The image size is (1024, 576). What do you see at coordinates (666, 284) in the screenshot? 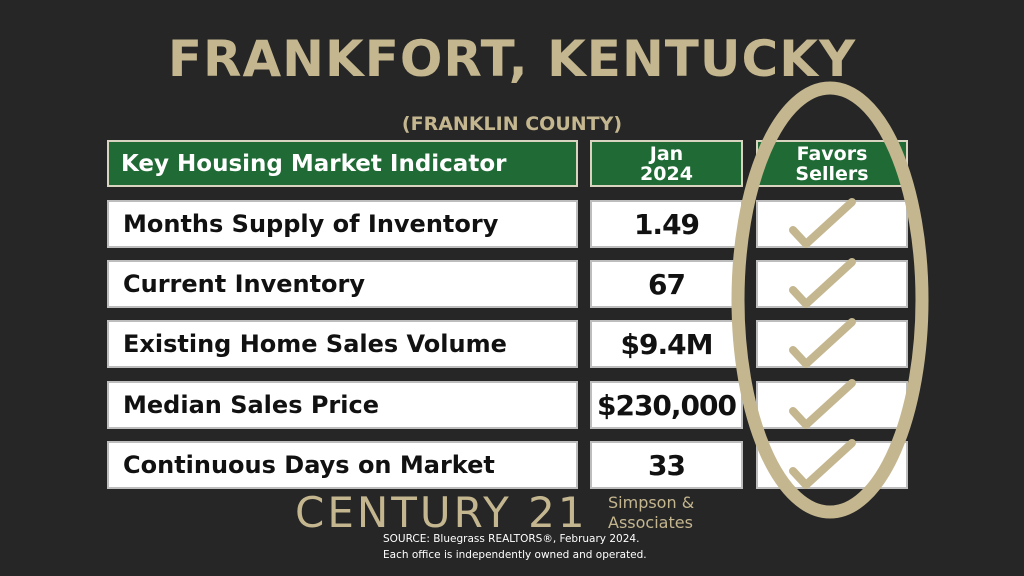
I see `indicator-value: 67` at bounding box center [666, 284].